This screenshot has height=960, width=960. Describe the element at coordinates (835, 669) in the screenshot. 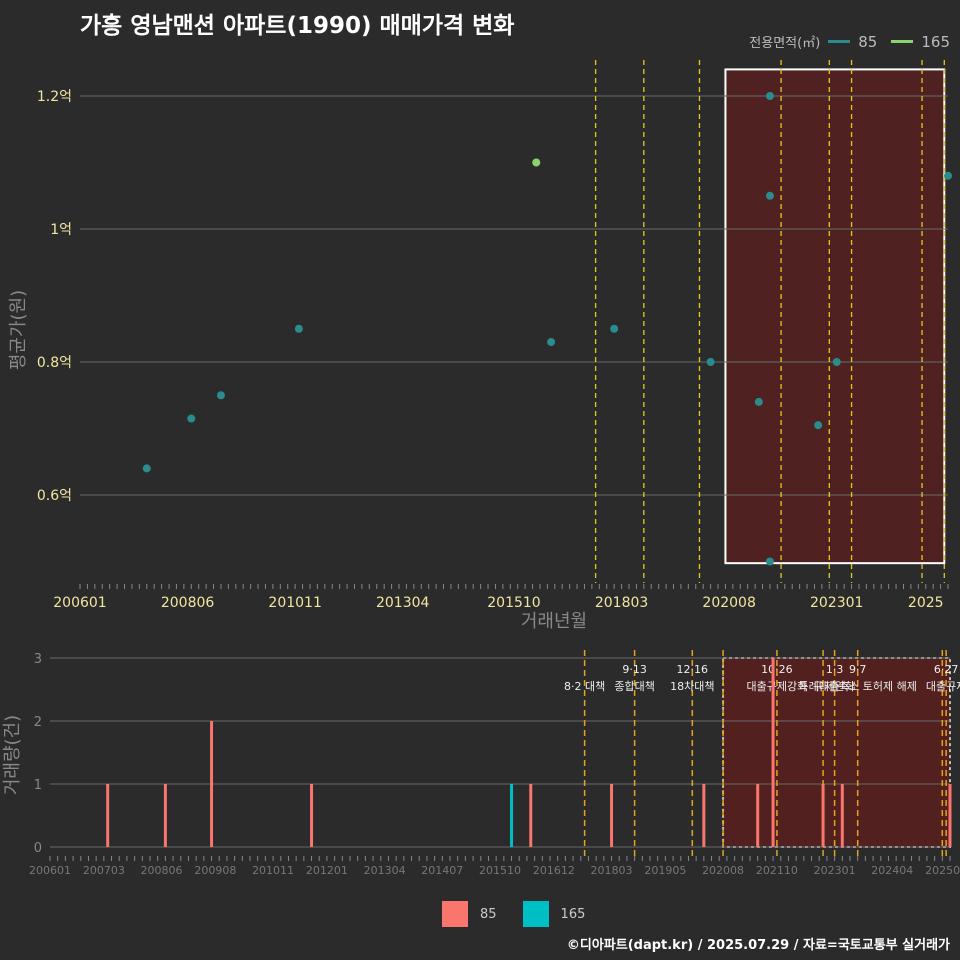

I see `policy-date-label: 1·3` at that location.